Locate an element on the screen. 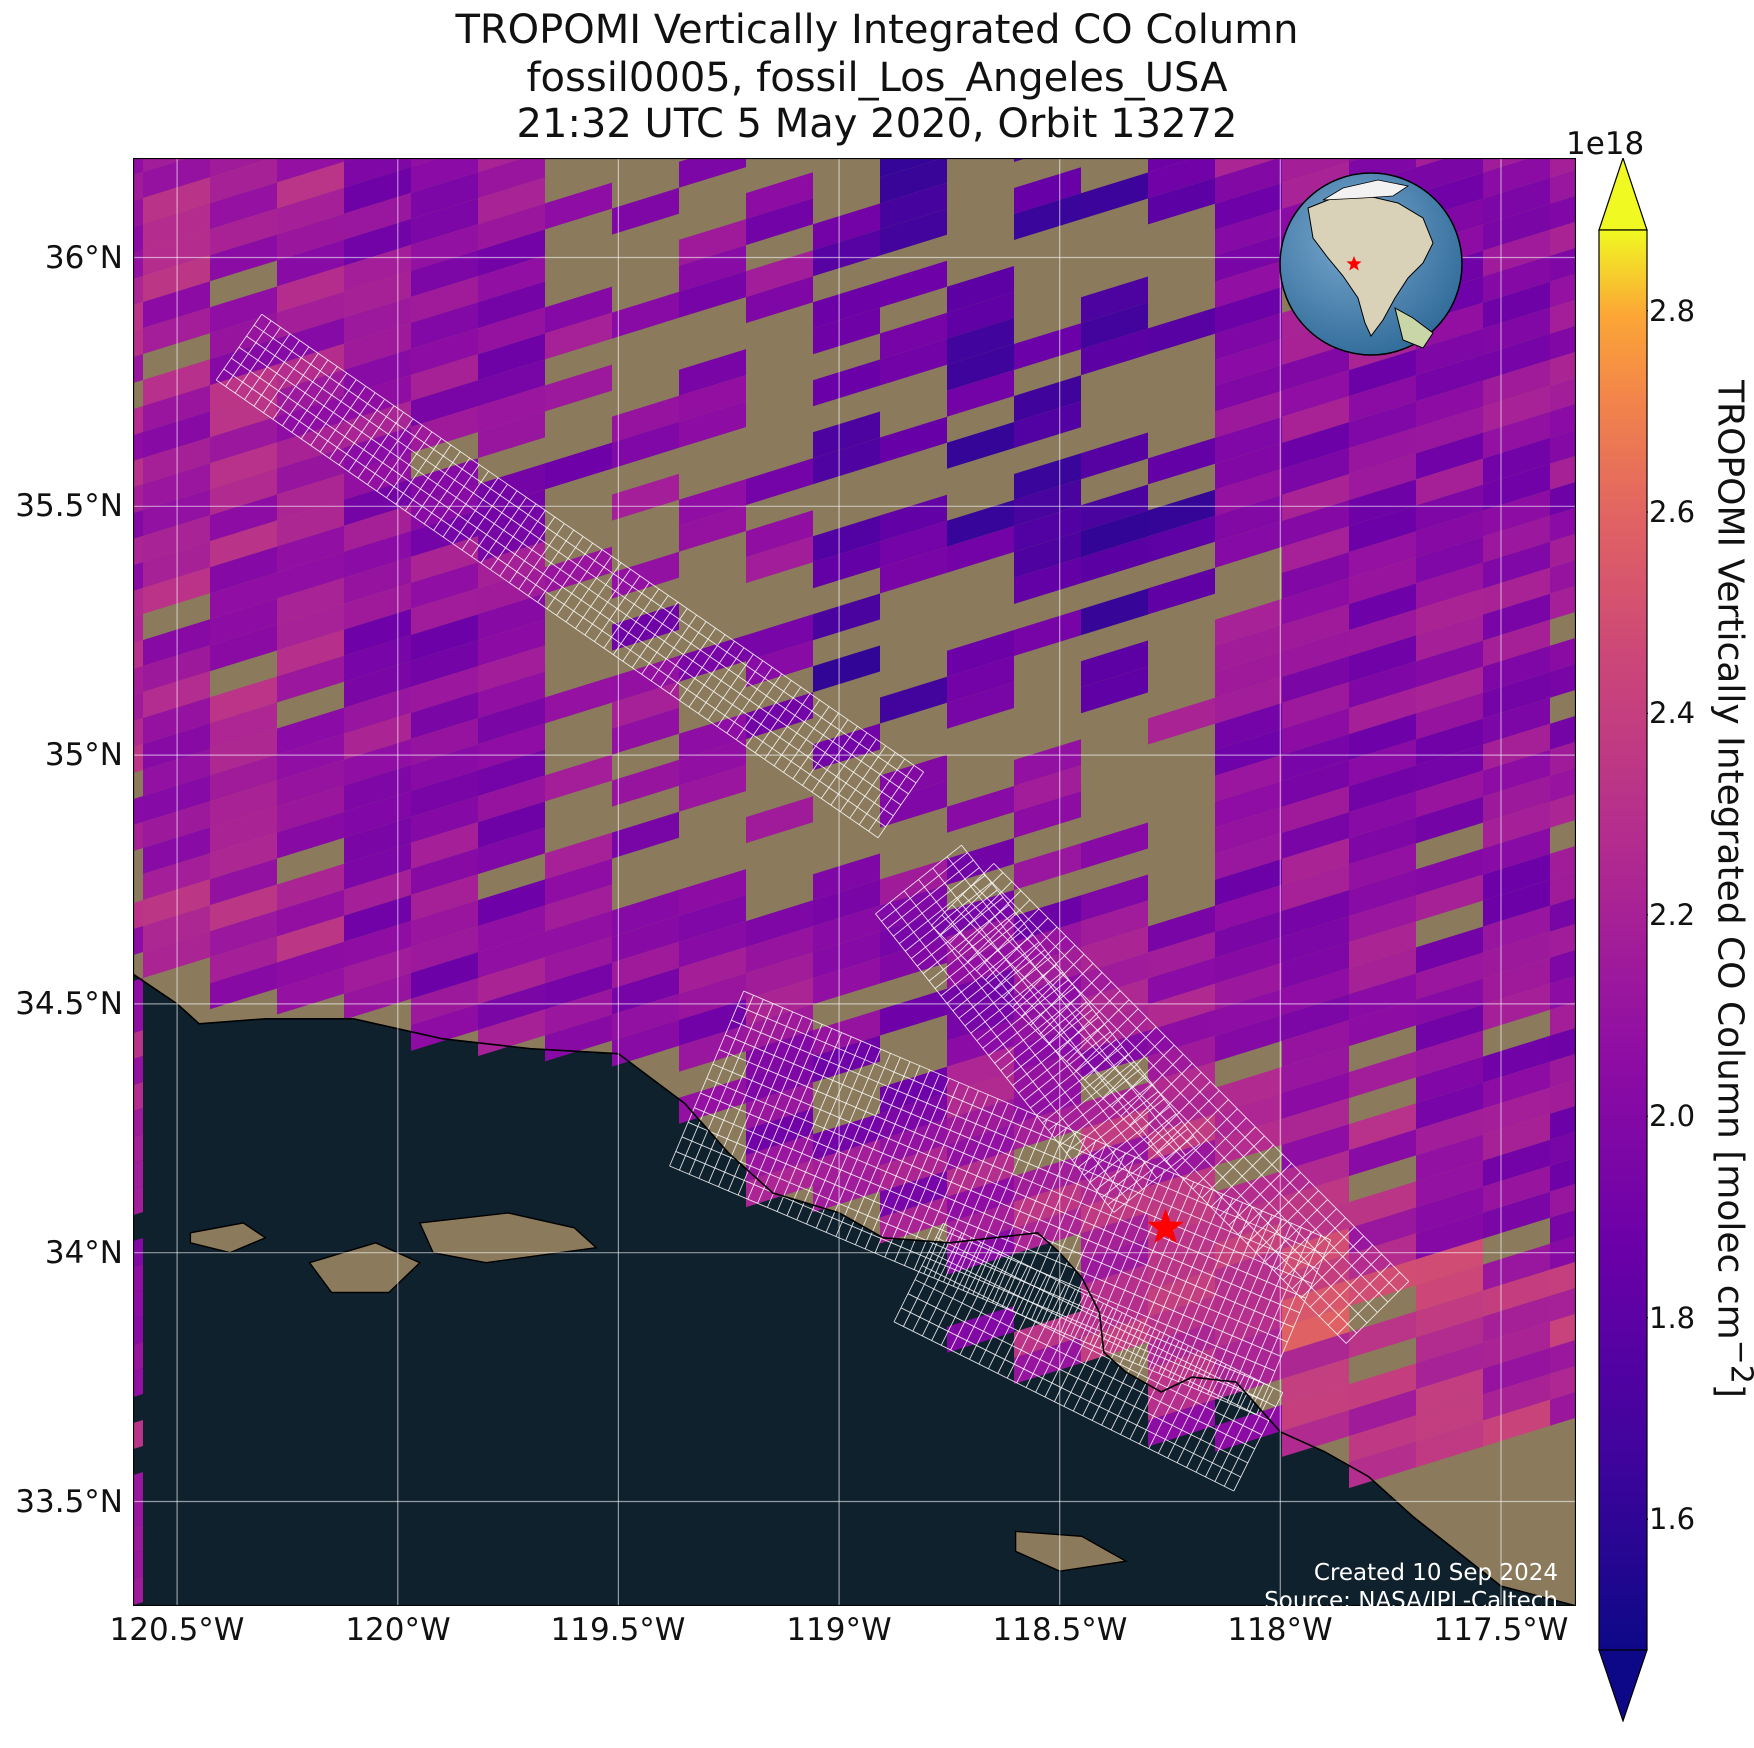 The width and height of the screenshot is (1754, 1748). longitude-label: 119°W is located at coordinates (839, 1630).